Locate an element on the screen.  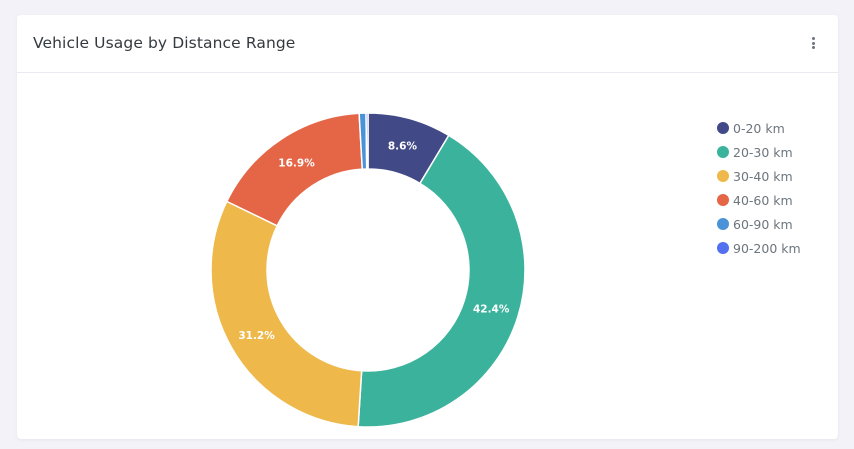
slice-data-label: 31.2% is located at coordinates (256, 336).